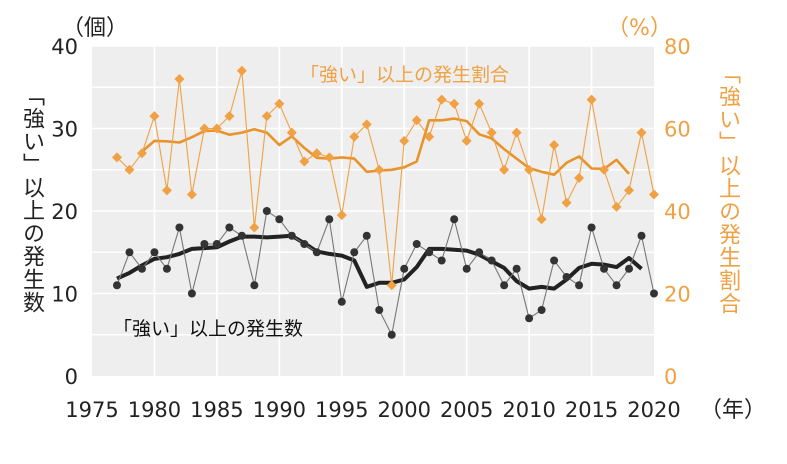 This screenshot has height=464, width=787. I want to click on left-axis-ticks: 0 10 20 30 40, so click(64, 212).